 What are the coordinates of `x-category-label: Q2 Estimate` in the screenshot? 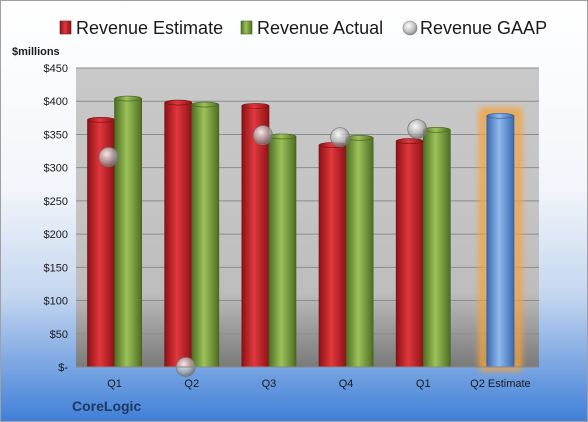 It's located at (500, 384).